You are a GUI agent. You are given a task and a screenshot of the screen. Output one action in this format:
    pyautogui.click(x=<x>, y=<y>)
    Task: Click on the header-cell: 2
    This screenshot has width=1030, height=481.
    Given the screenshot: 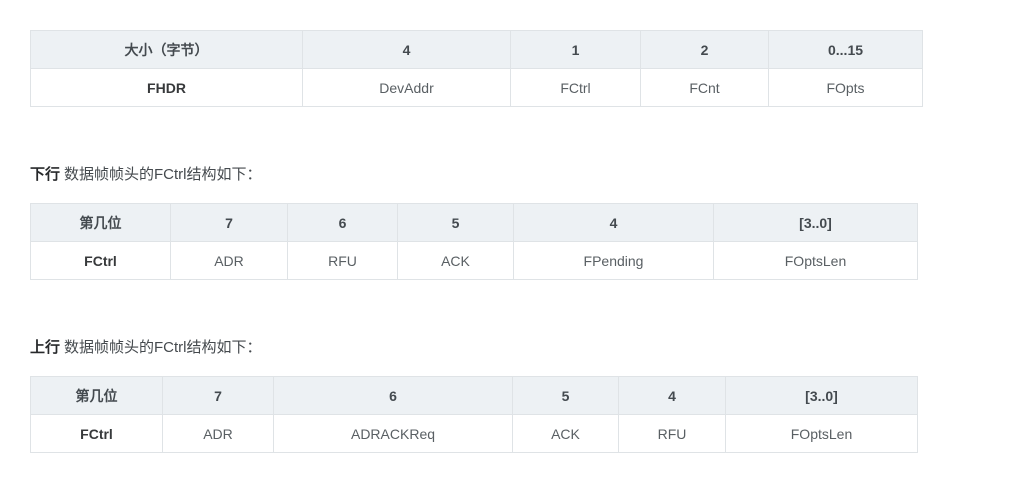 What is the action you would take?
    pyautogui.click(x=704, y=49)
    